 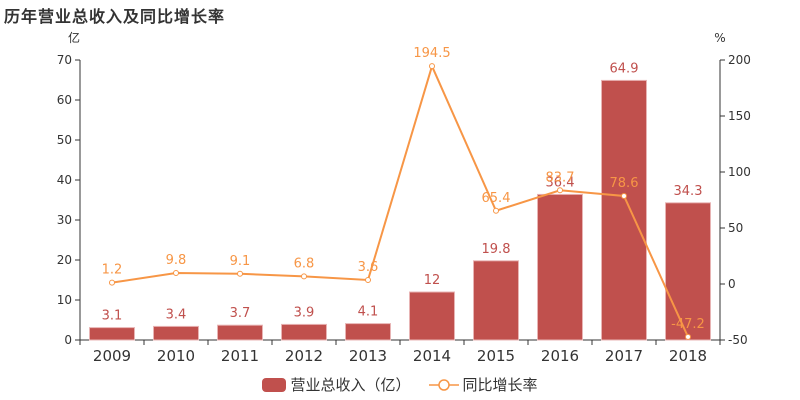 I want to click on growth-point-label: 83.7, so click(x=560, y=177).